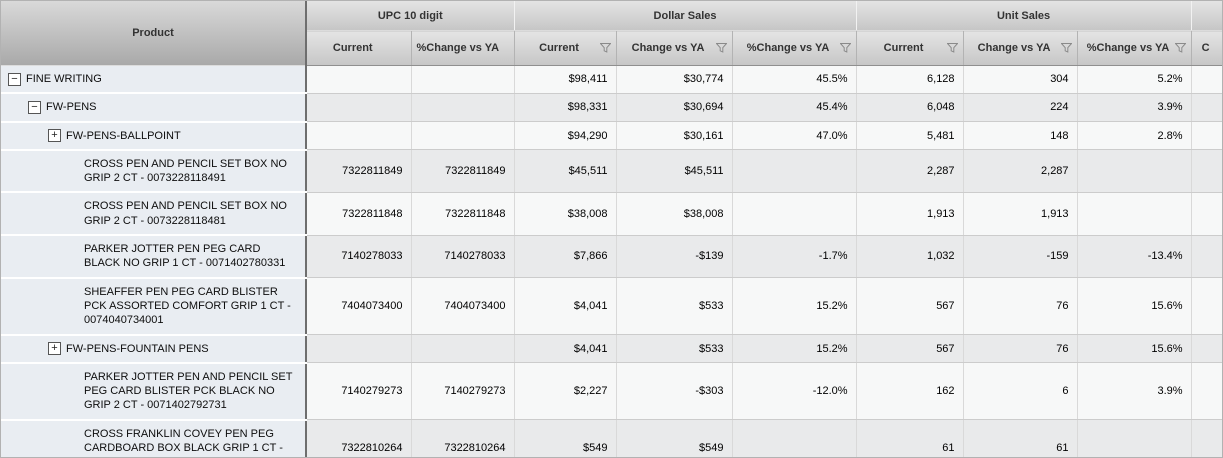  Describe the element at coordinates (1020, 438) in the screenshot. I see `unit-change-cell: 61` at that location.